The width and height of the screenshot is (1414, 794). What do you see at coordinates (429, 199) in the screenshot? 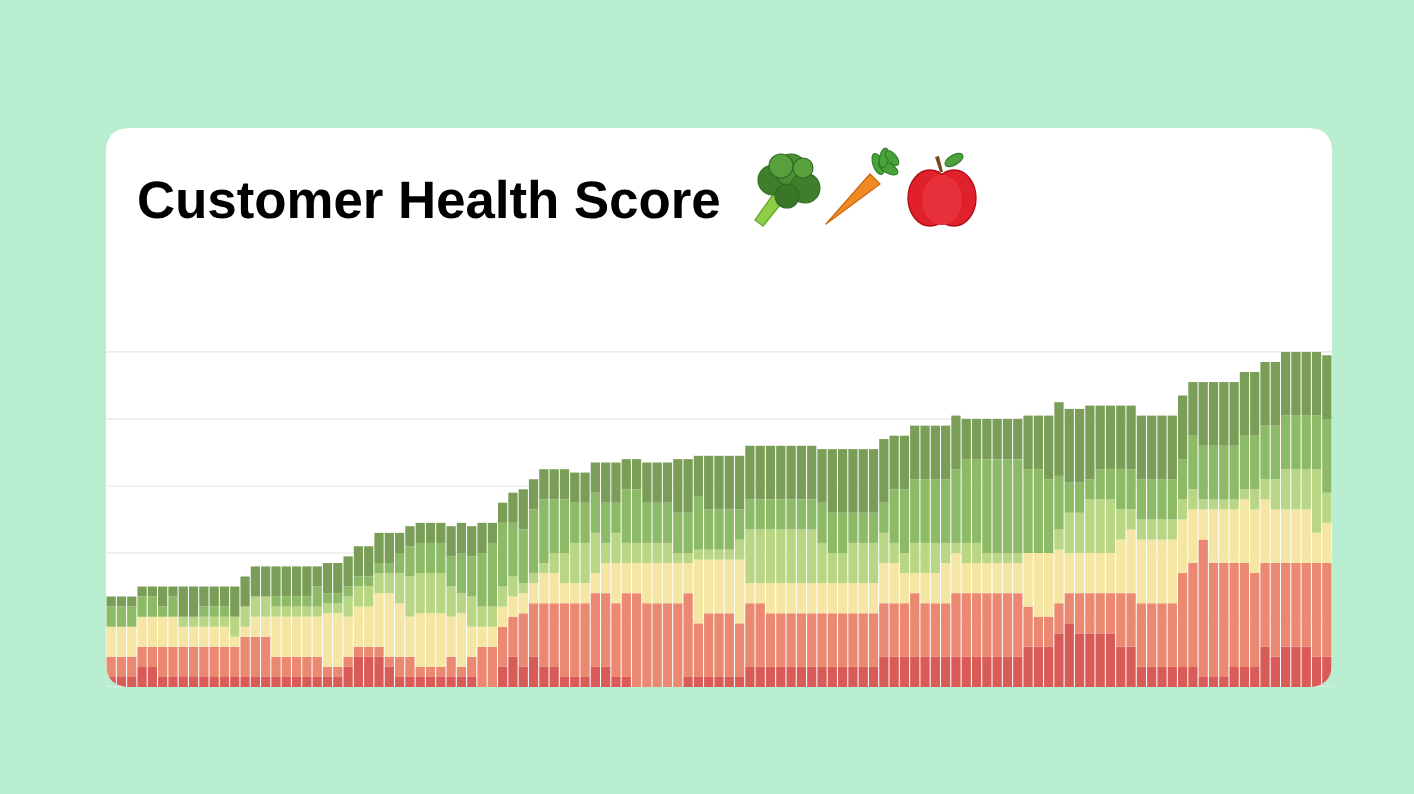
I see `chart-title: Customer Health Score` at bounding box center [429, 199].